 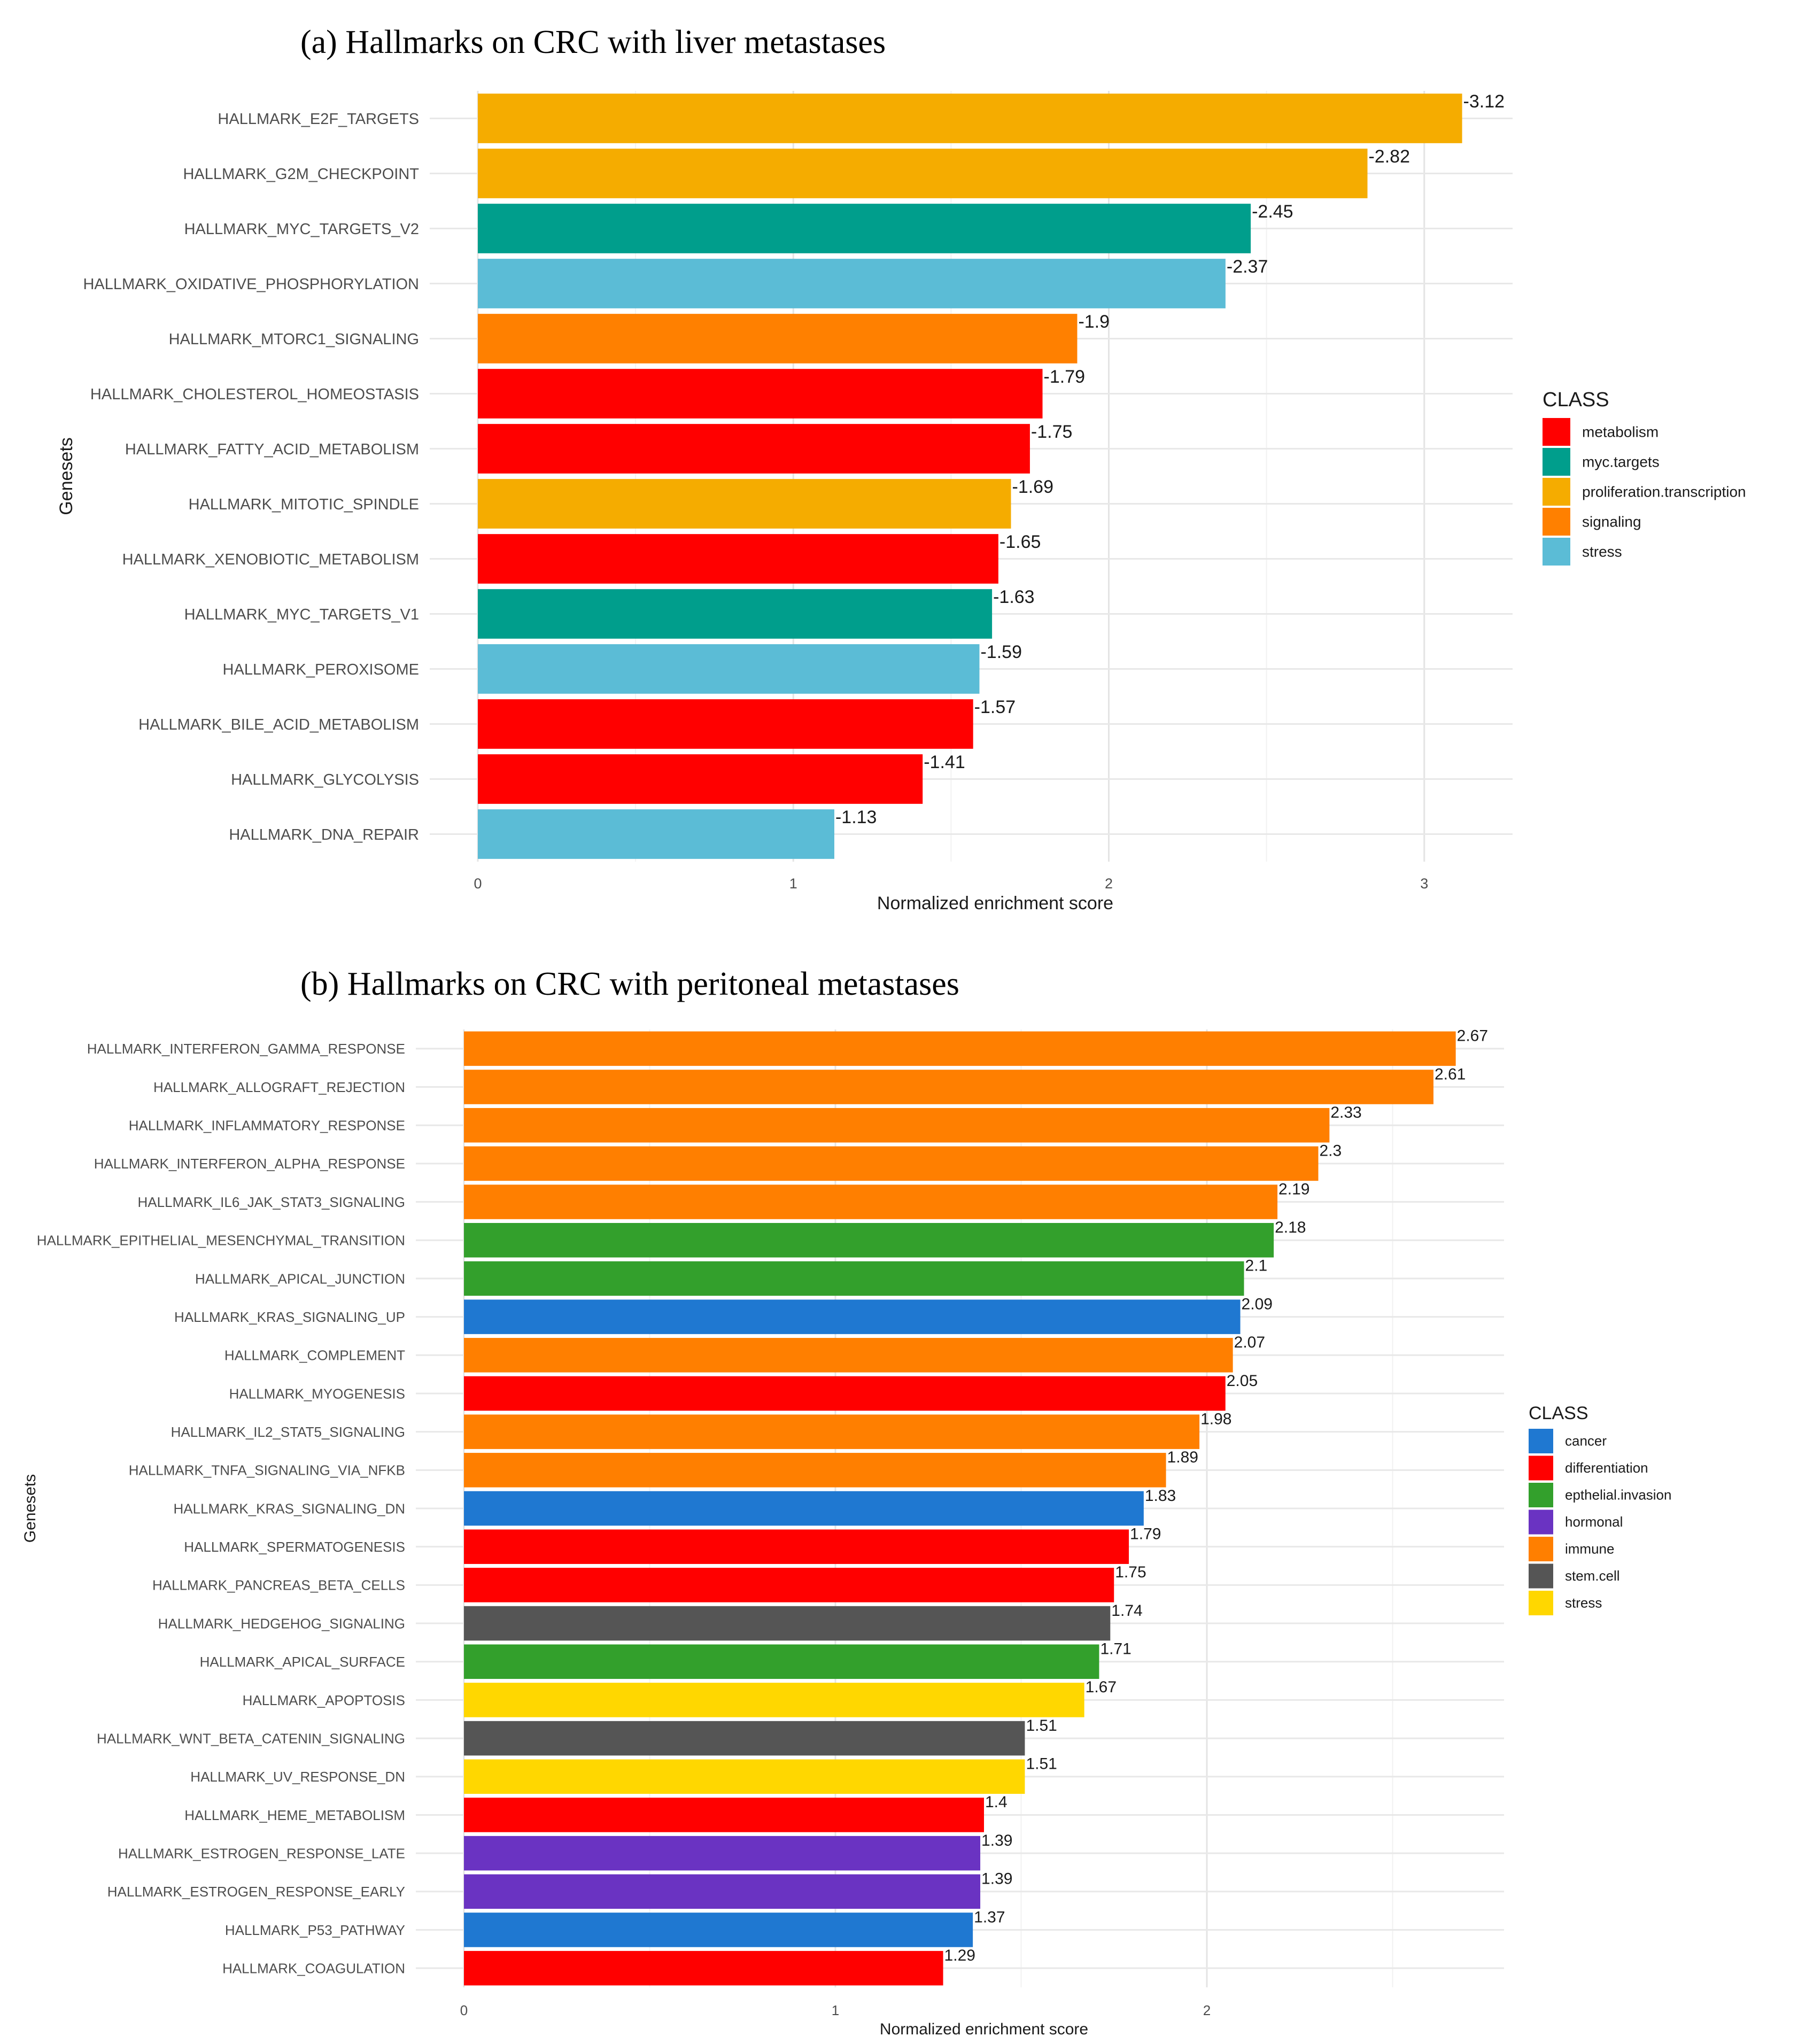 I want to click on bar-value-label: 2.05, so click(x=1242, y=1381).